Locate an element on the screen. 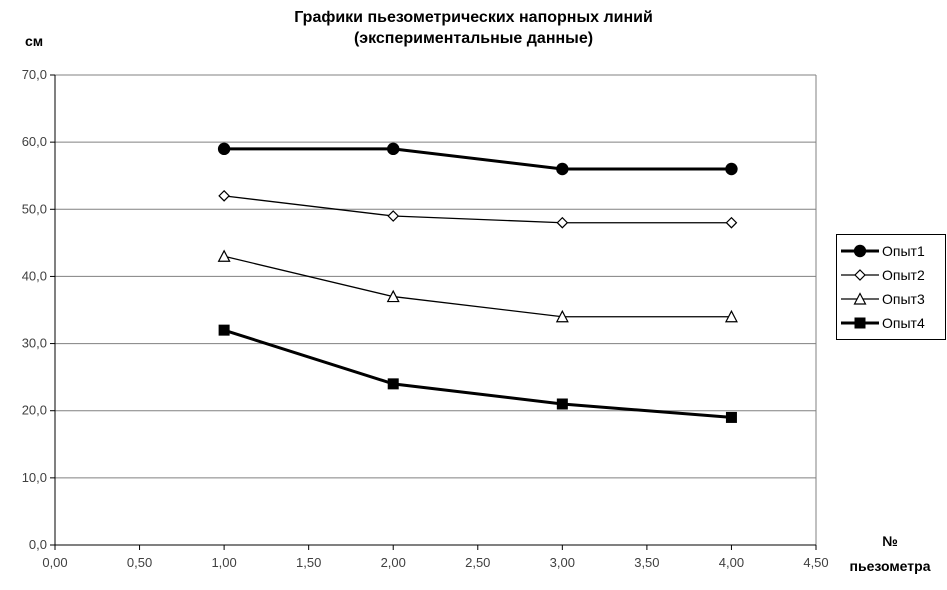 This screenshot has height=590, width=947. x-tick-label: 0,00 is located at coordinates (54, 562).